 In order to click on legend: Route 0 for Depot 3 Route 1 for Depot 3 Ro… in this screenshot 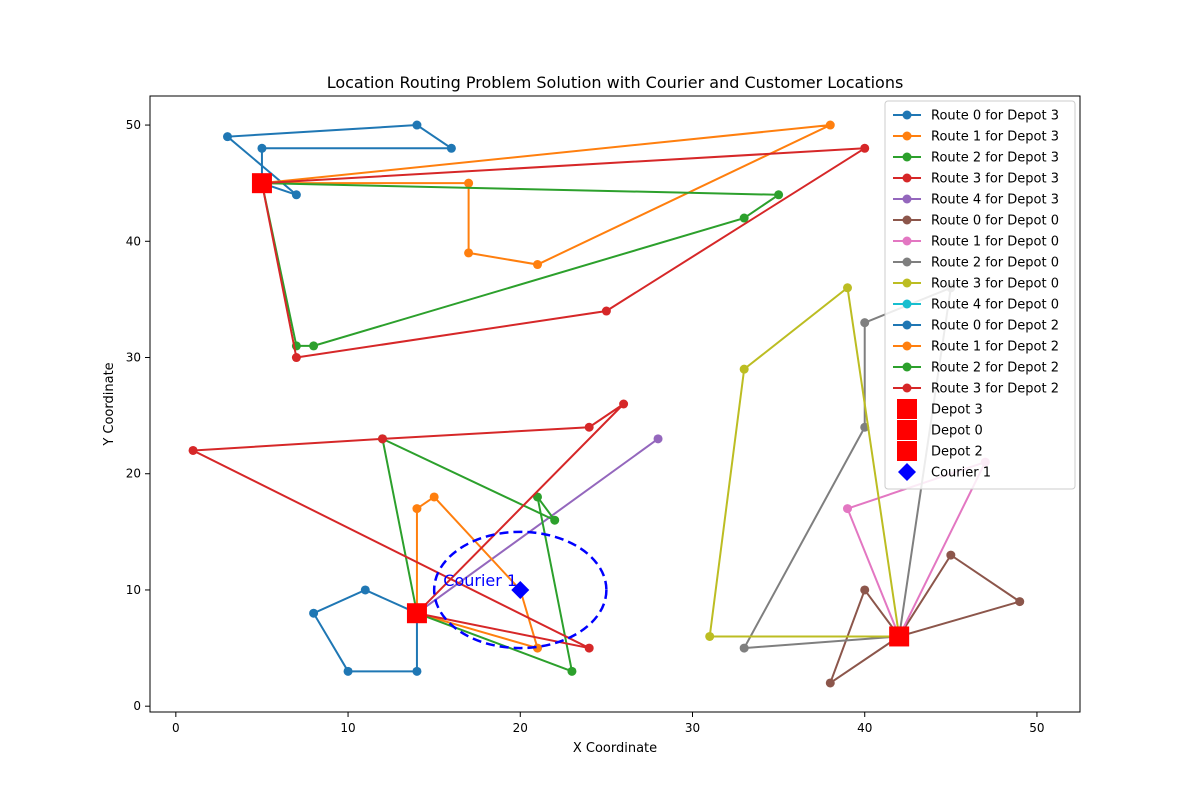, I will do `click(980, 295)`.